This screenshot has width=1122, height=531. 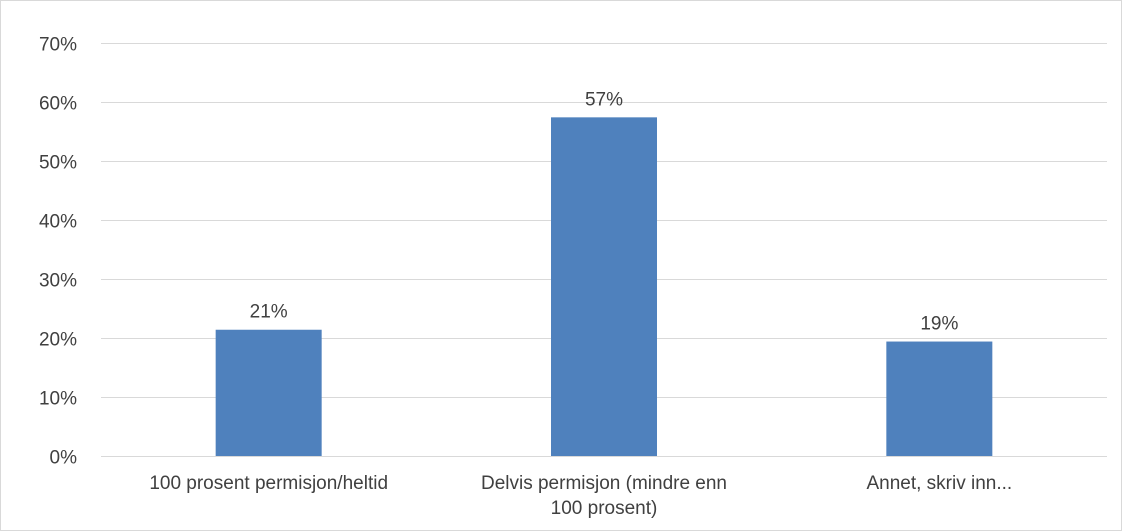 I want to click on y-tick-label: 50%, so click(x=58, y=163).